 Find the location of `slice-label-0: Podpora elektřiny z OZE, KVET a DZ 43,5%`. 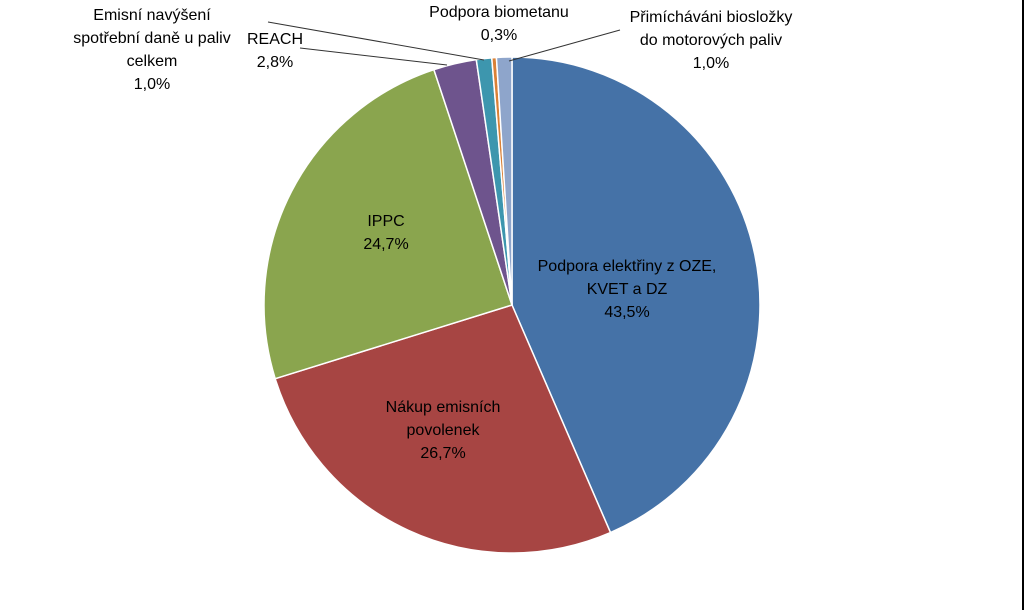

slice-label-0: Podpora elektřiny z OZE, KVET a DZ 43,5% is located at coordinates (627, 289).